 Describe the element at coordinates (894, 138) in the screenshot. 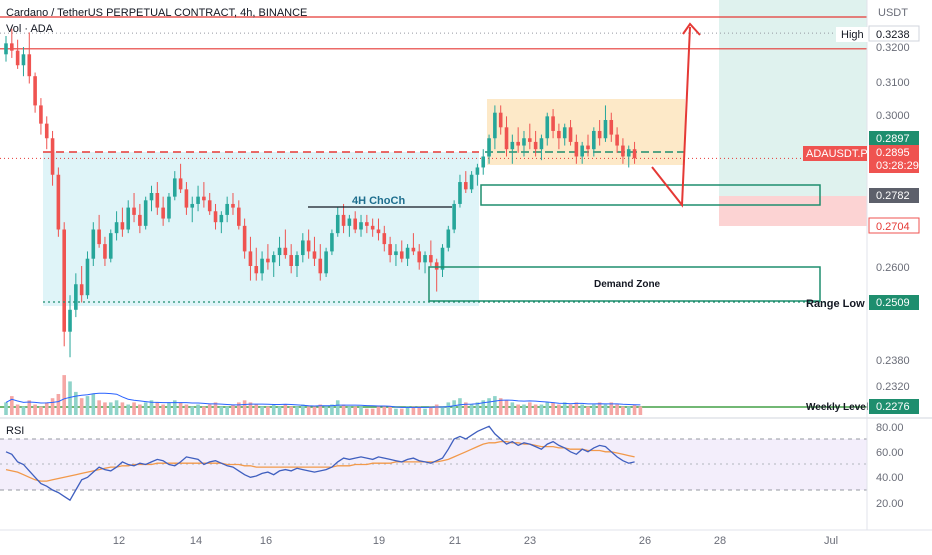

I see `tp-tag-box` at that location.